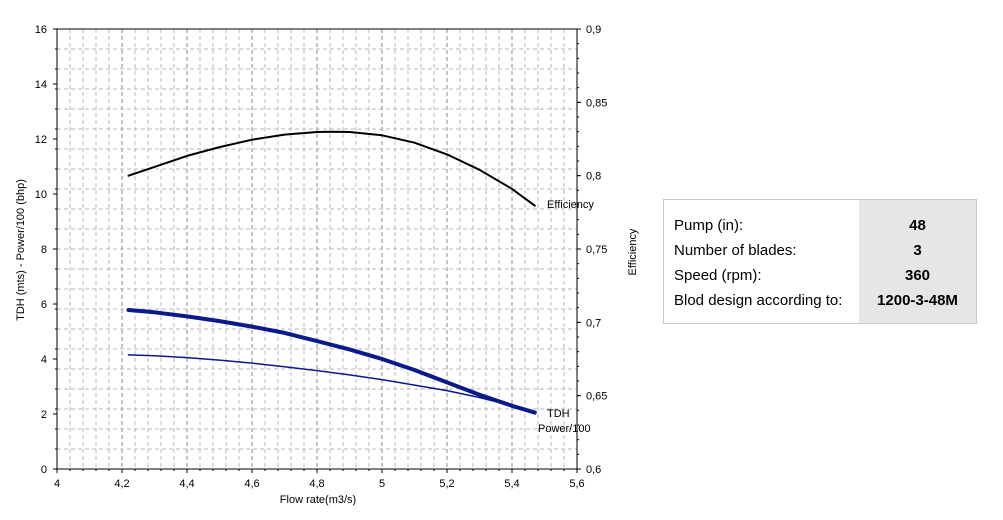 This screenshot has width=1003, height=520. What do you see at coordinates (331, 384) in the screenshot?
I see `power-line` at bounding box center [331, 384].